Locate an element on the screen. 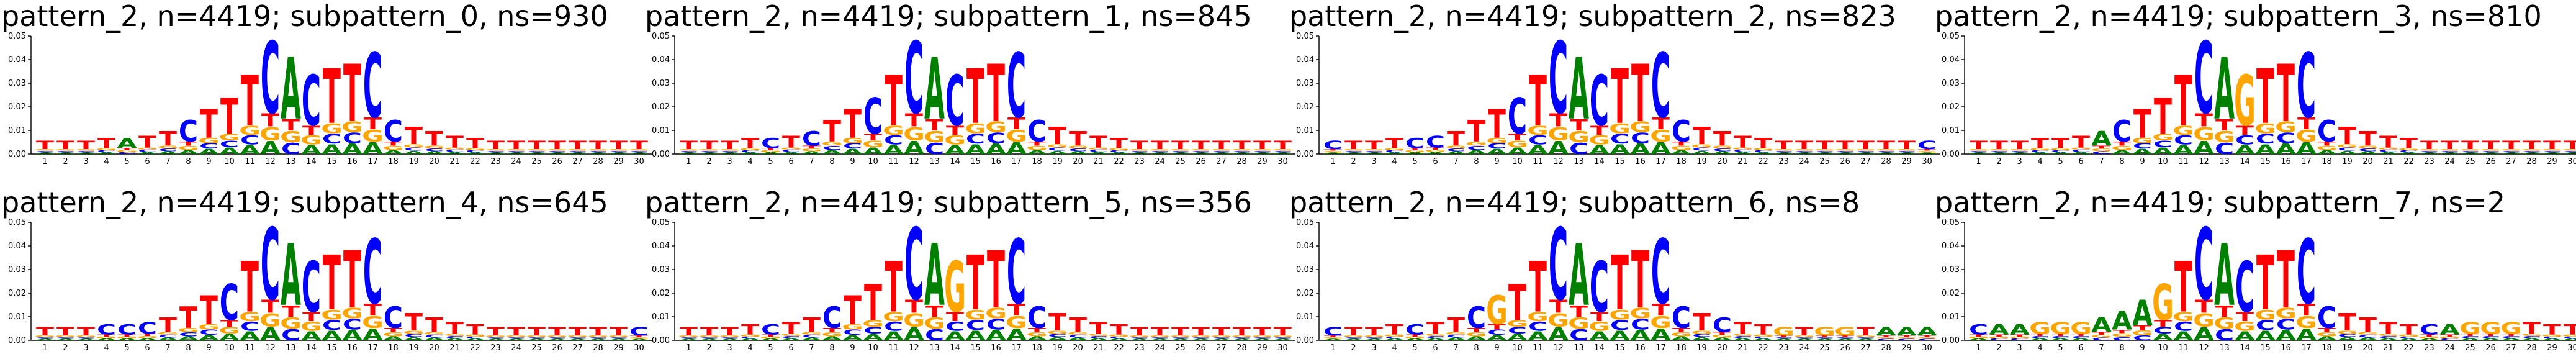 The image size is (2576, 354). x-tick-label: 9 is located at coordinates (2142, 348).